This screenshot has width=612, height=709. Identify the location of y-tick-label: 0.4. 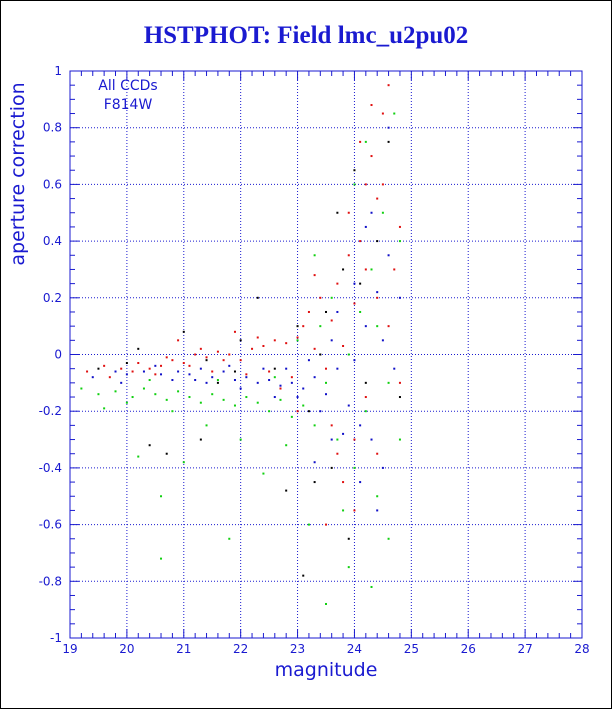
(52, 241).